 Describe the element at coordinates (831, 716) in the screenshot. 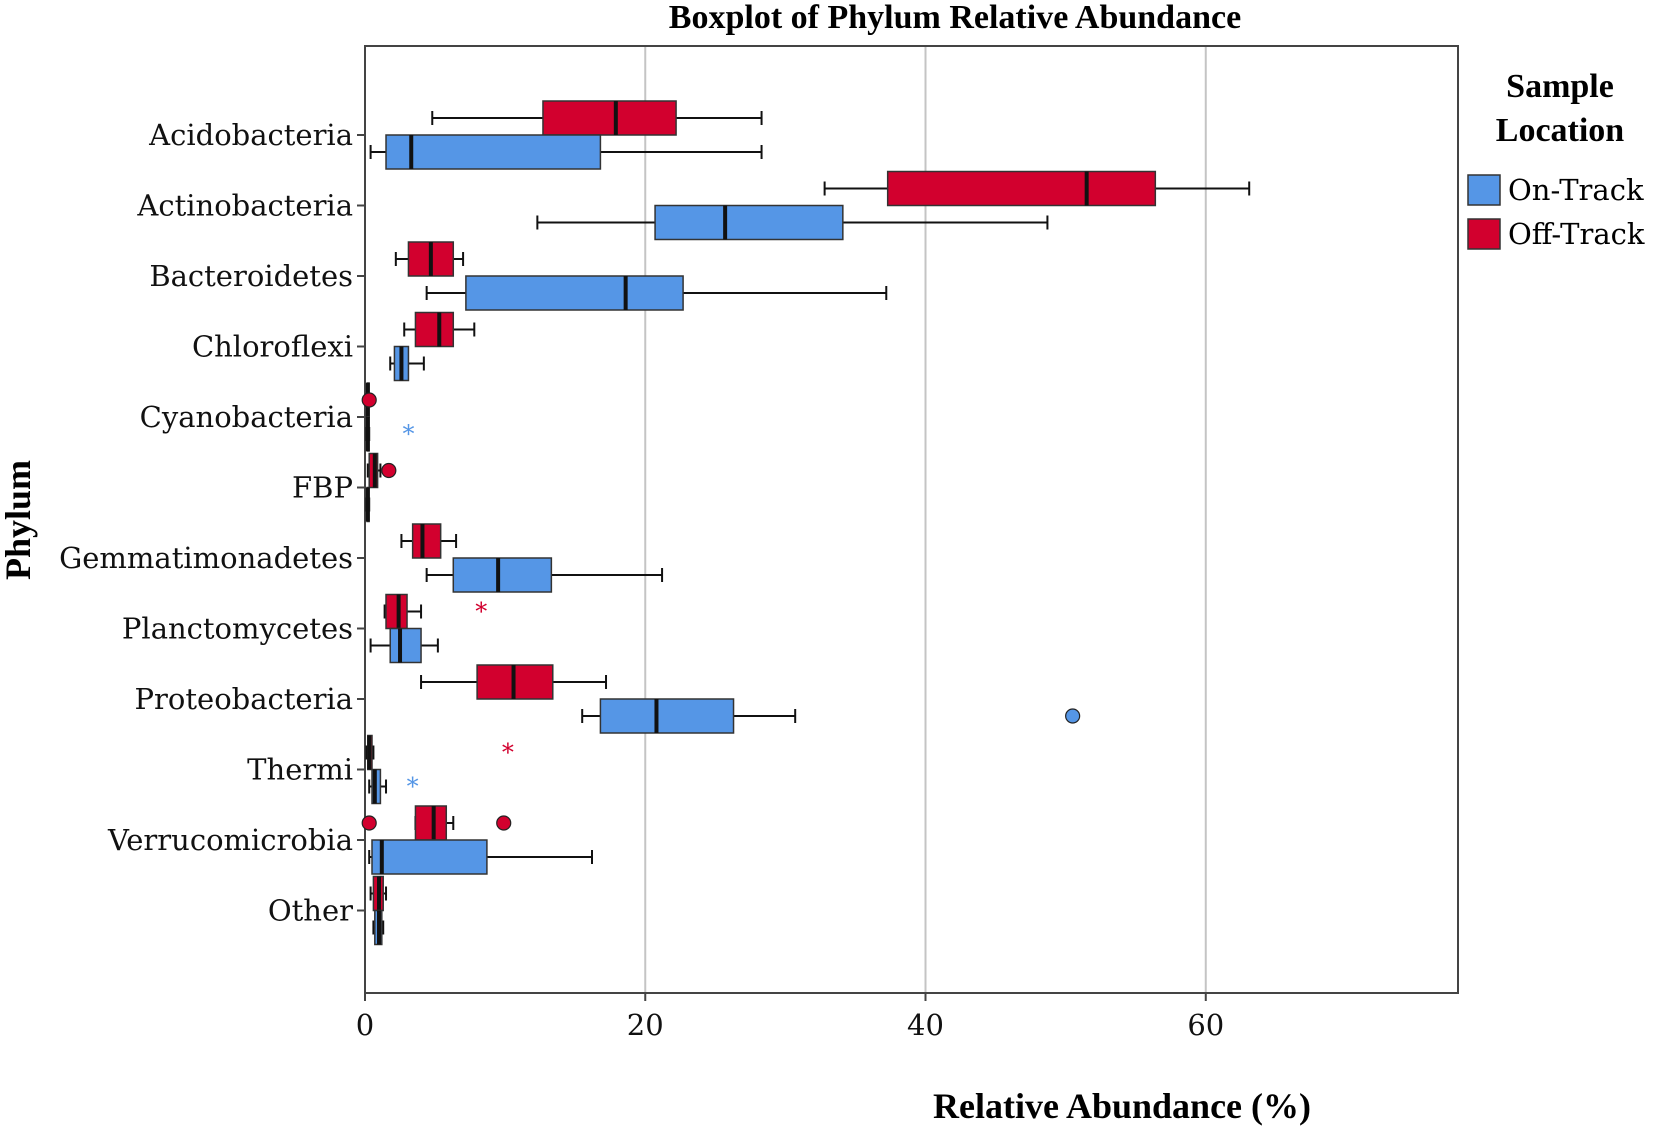

I see `box-on-track-proteobacteria` at that location.